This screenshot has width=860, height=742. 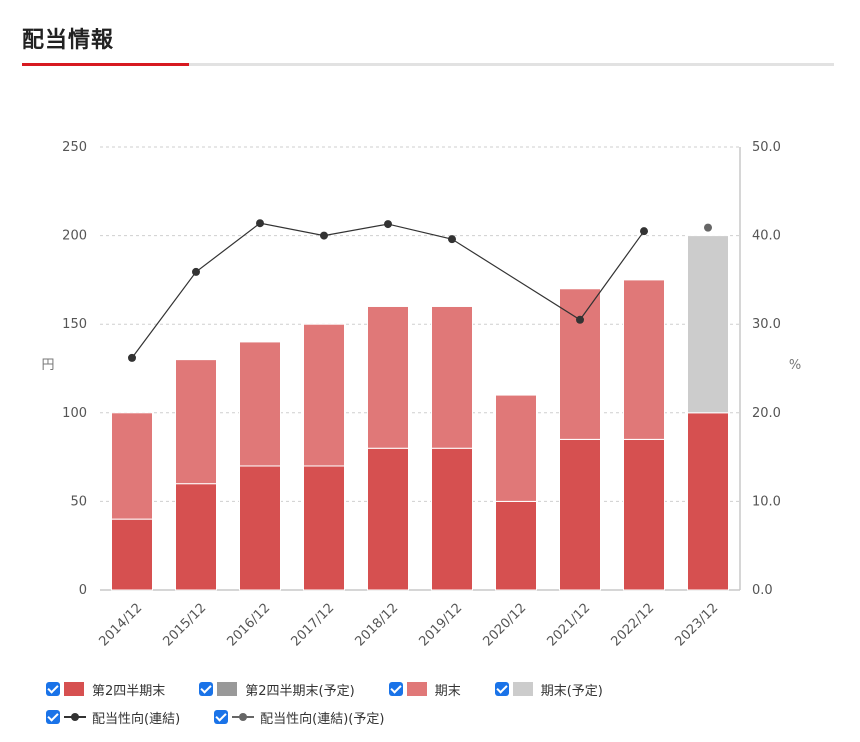 I want to click on x-tick-label: 2020/12, so click(x=504, y=625).